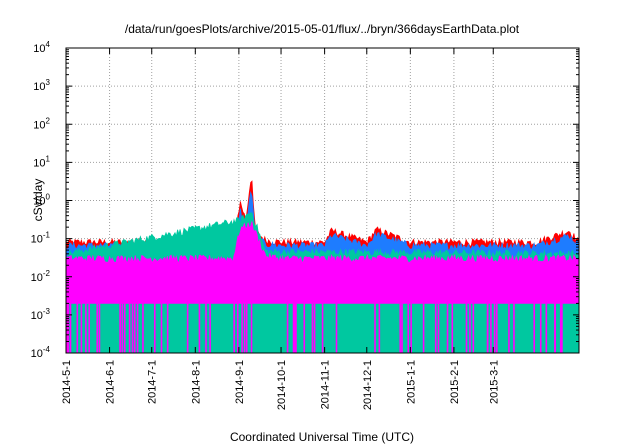  Describe the element at coordinates (41, 85) in the screenshot. I see `y-tick-label: 10³` at that location.